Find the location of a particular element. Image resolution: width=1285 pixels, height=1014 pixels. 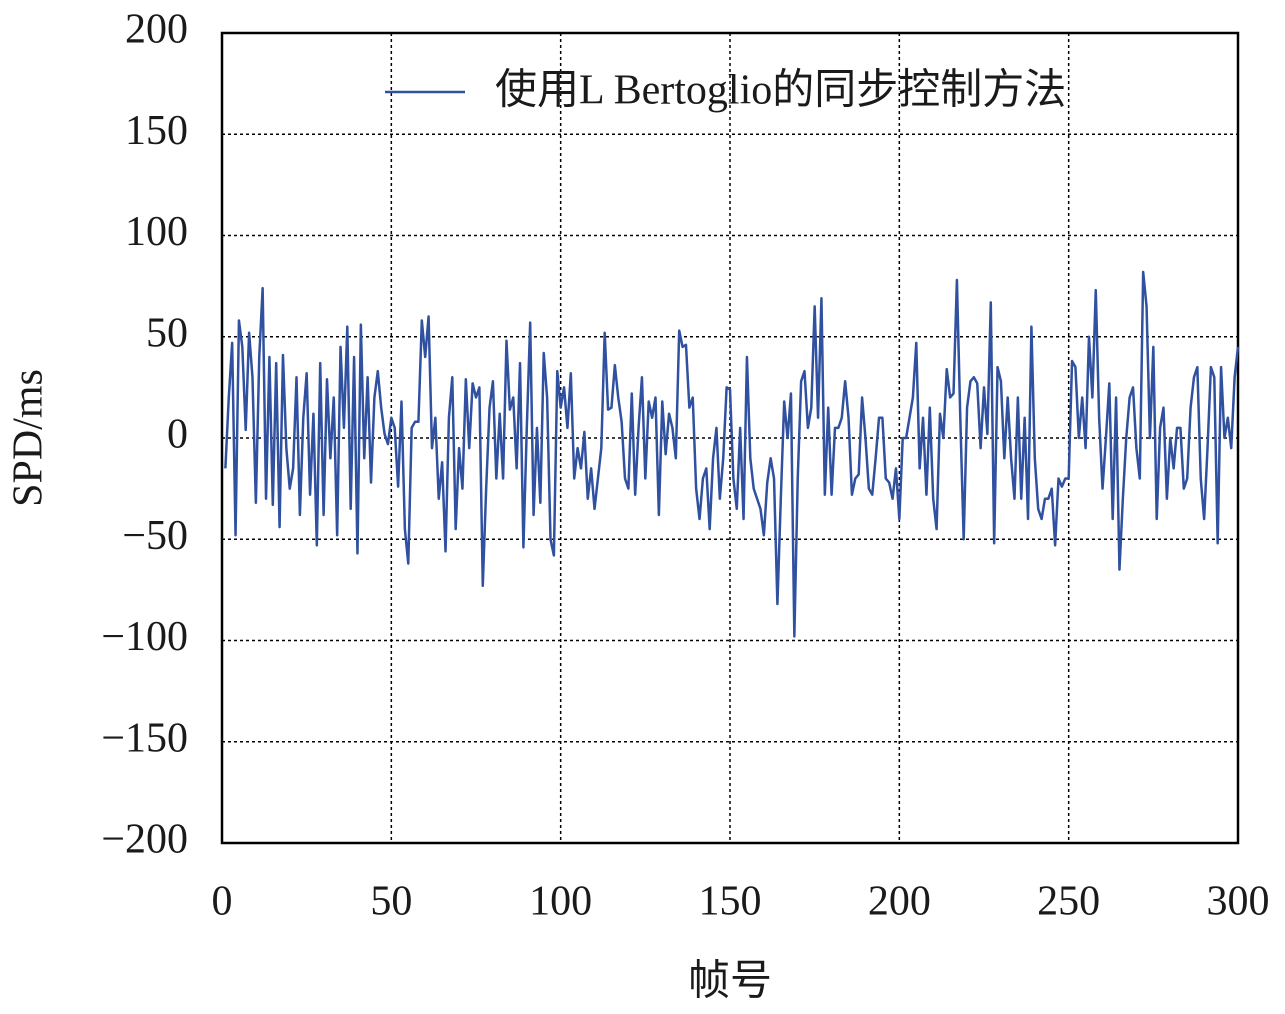

y-tick-label: −200 is located at coordinates (144, 840).